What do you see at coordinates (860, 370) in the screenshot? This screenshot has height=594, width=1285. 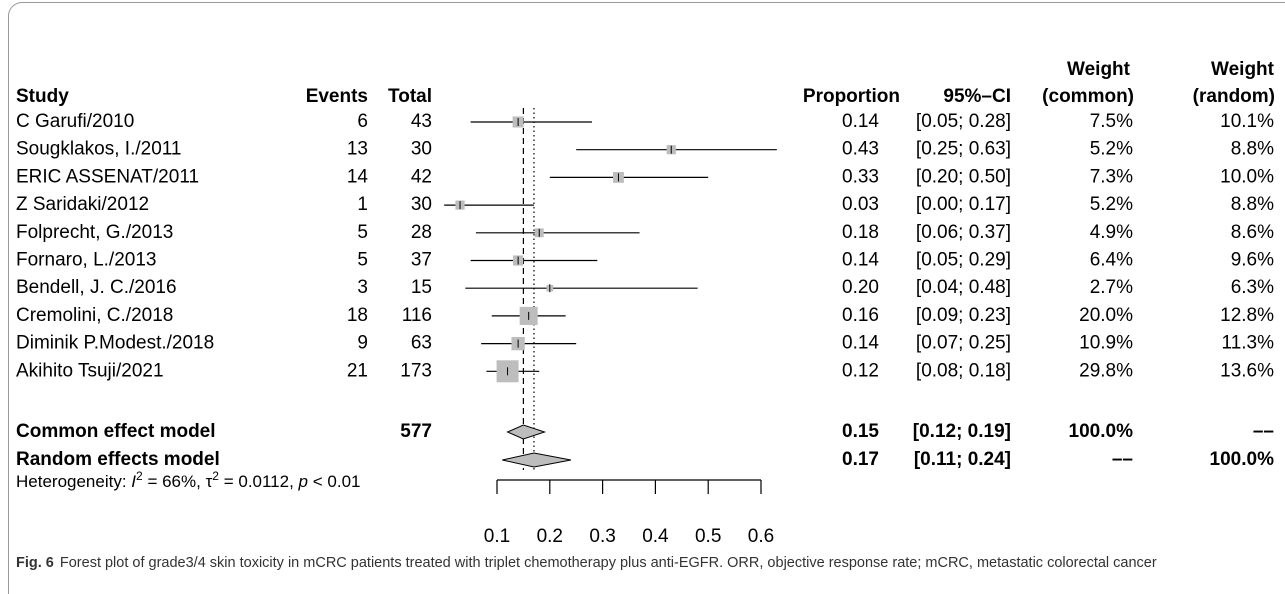 I see `proportion-label: 0.12` at bounding box center [860, 370].